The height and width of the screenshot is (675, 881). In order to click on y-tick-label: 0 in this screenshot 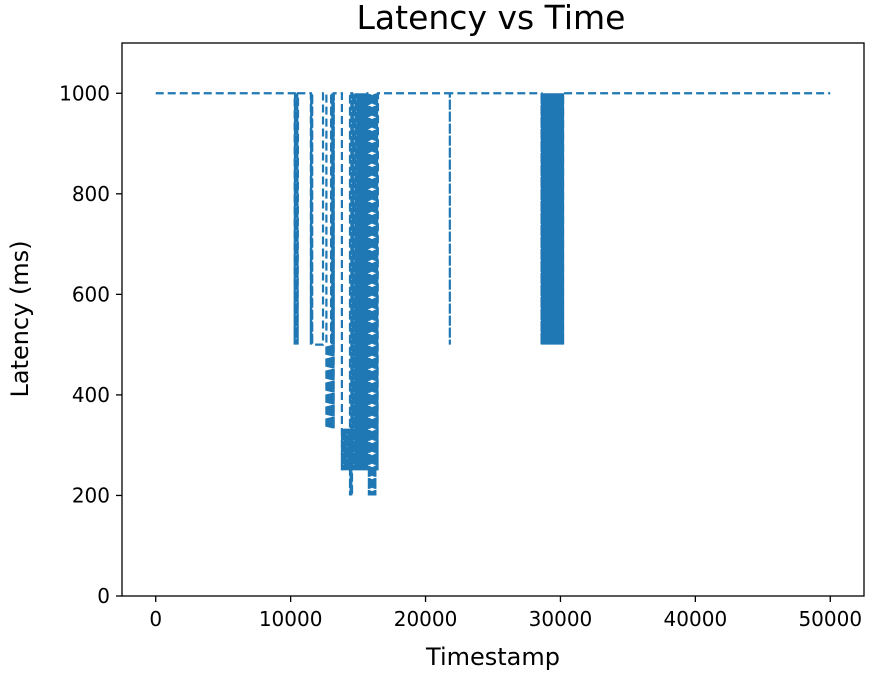, I will do `click(103, 596)`.